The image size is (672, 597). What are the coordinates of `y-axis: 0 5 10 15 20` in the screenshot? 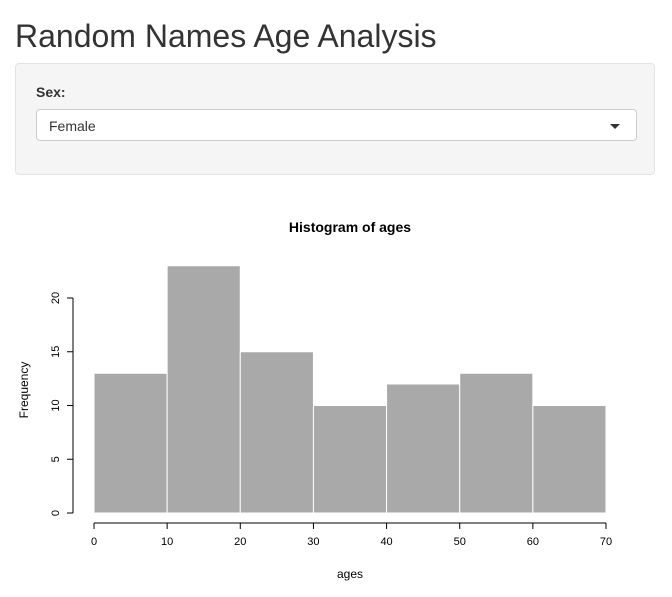 It's located at (62, 404).